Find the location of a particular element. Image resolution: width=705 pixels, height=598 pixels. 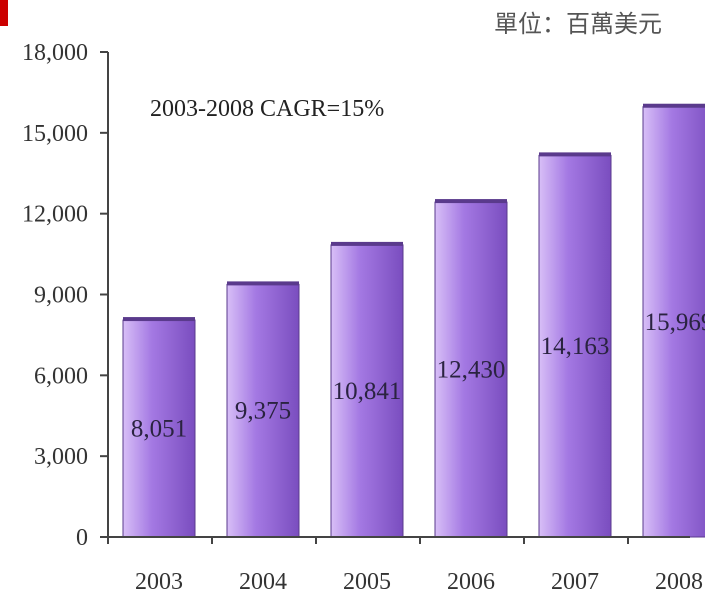

x-axis: 2003 2004 2005 2006 2007 2008 is located at coordinates (405, 565).